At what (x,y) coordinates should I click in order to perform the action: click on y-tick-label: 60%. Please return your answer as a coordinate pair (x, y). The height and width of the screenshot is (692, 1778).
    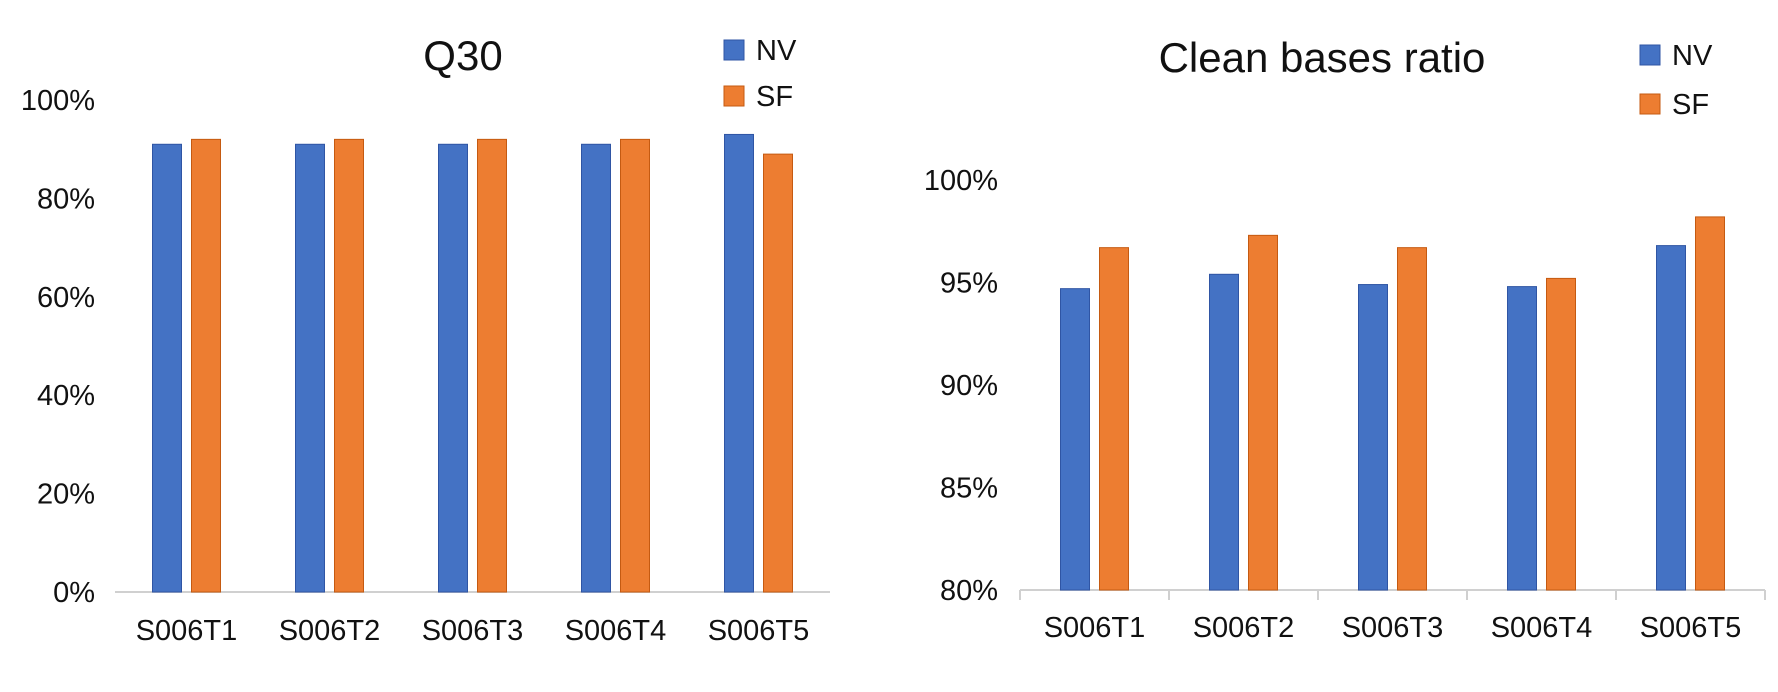
    Looking at the image, I should click on (66, 298).